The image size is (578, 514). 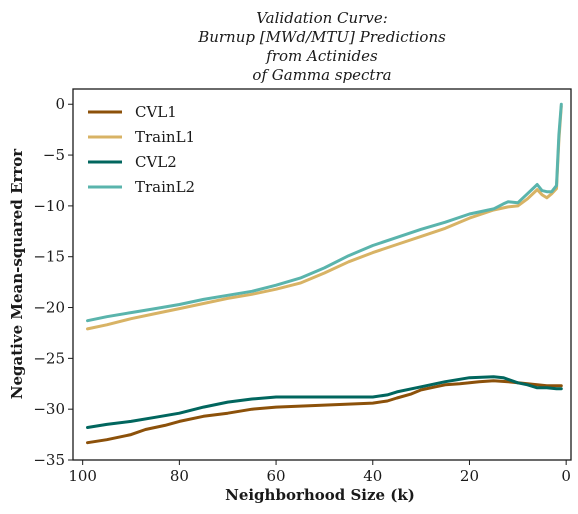 I want to click on x-tick-label: 0, so click(x=566, y=476).